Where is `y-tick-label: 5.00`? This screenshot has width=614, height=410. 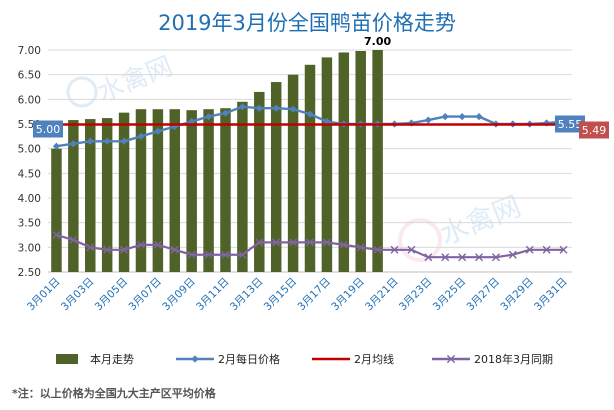
y-tick-label: 5.00 is located at coordinates (29, 150).